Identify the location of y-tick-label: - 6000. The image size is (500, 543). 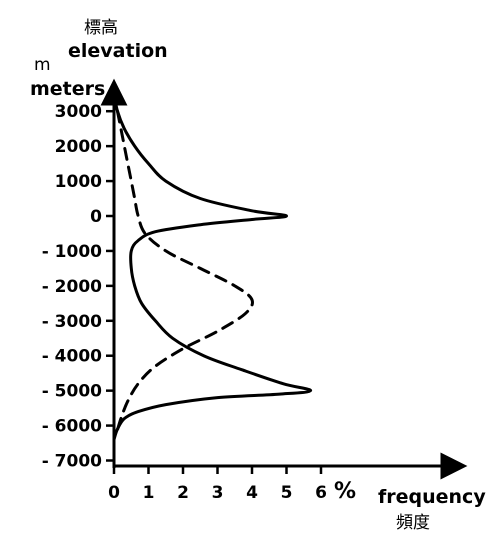
(72, 427).